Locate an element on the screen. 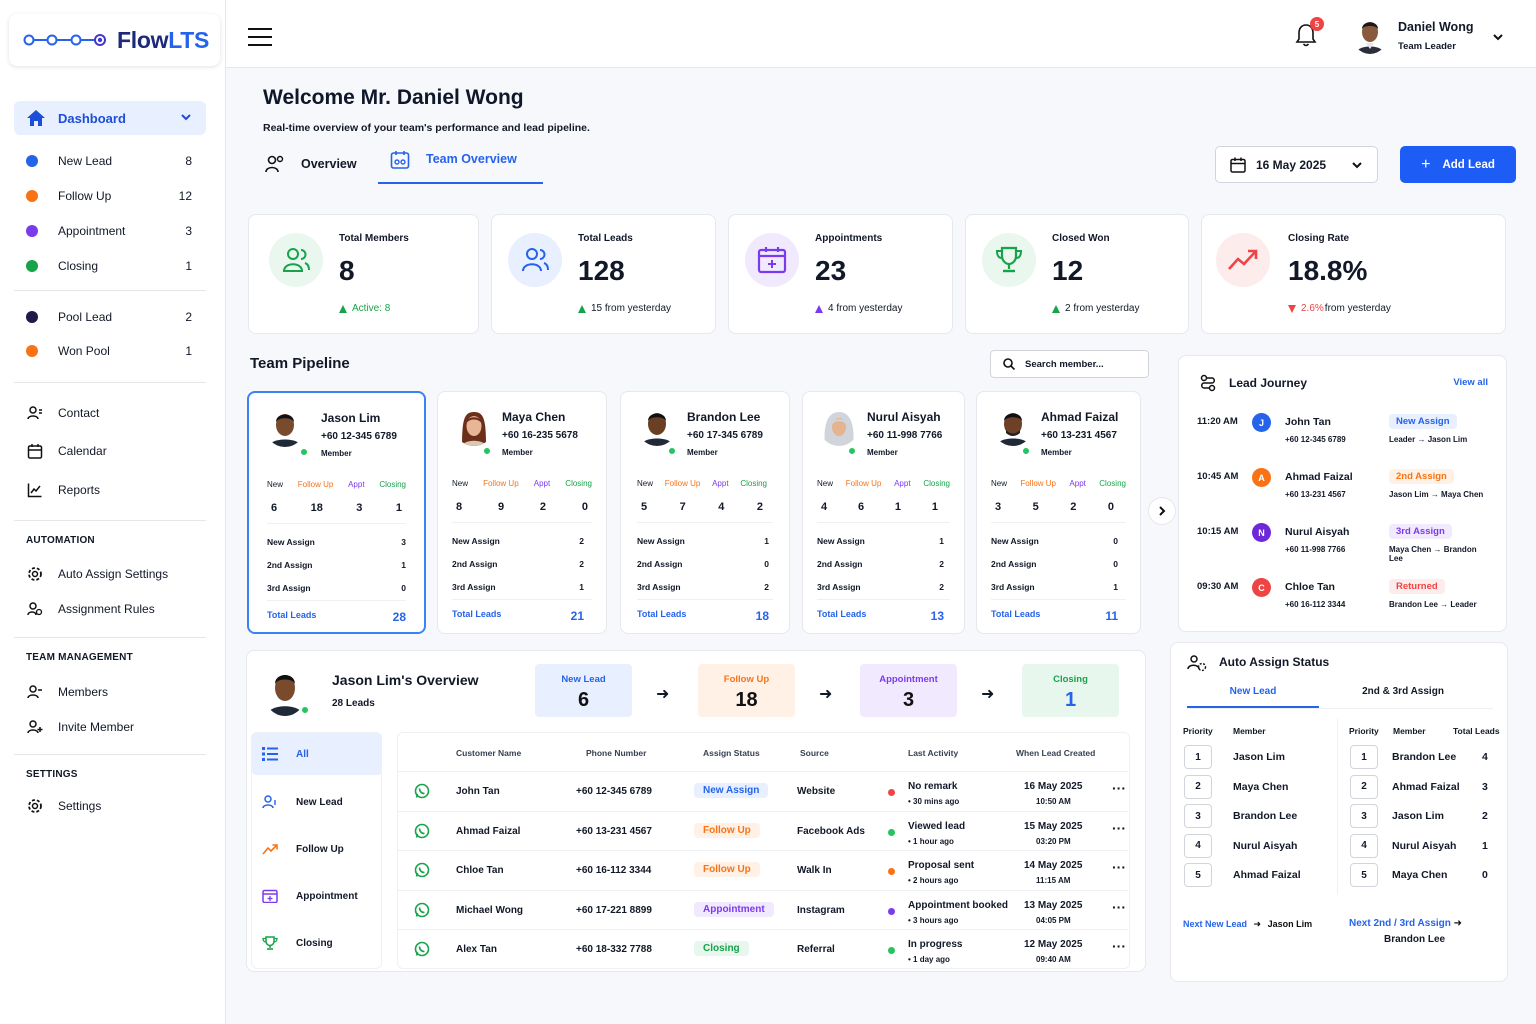 The width and height of the screenshot is (1536, 1024). follow-up-dot is located at coordinates (32, 196).